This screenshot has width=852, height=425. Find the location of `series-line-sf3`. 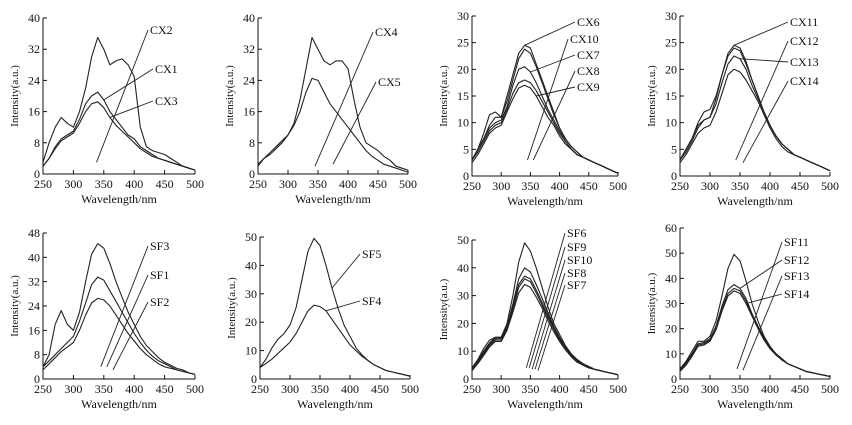

series-line-sf3 is located at coordinates (119, 309).